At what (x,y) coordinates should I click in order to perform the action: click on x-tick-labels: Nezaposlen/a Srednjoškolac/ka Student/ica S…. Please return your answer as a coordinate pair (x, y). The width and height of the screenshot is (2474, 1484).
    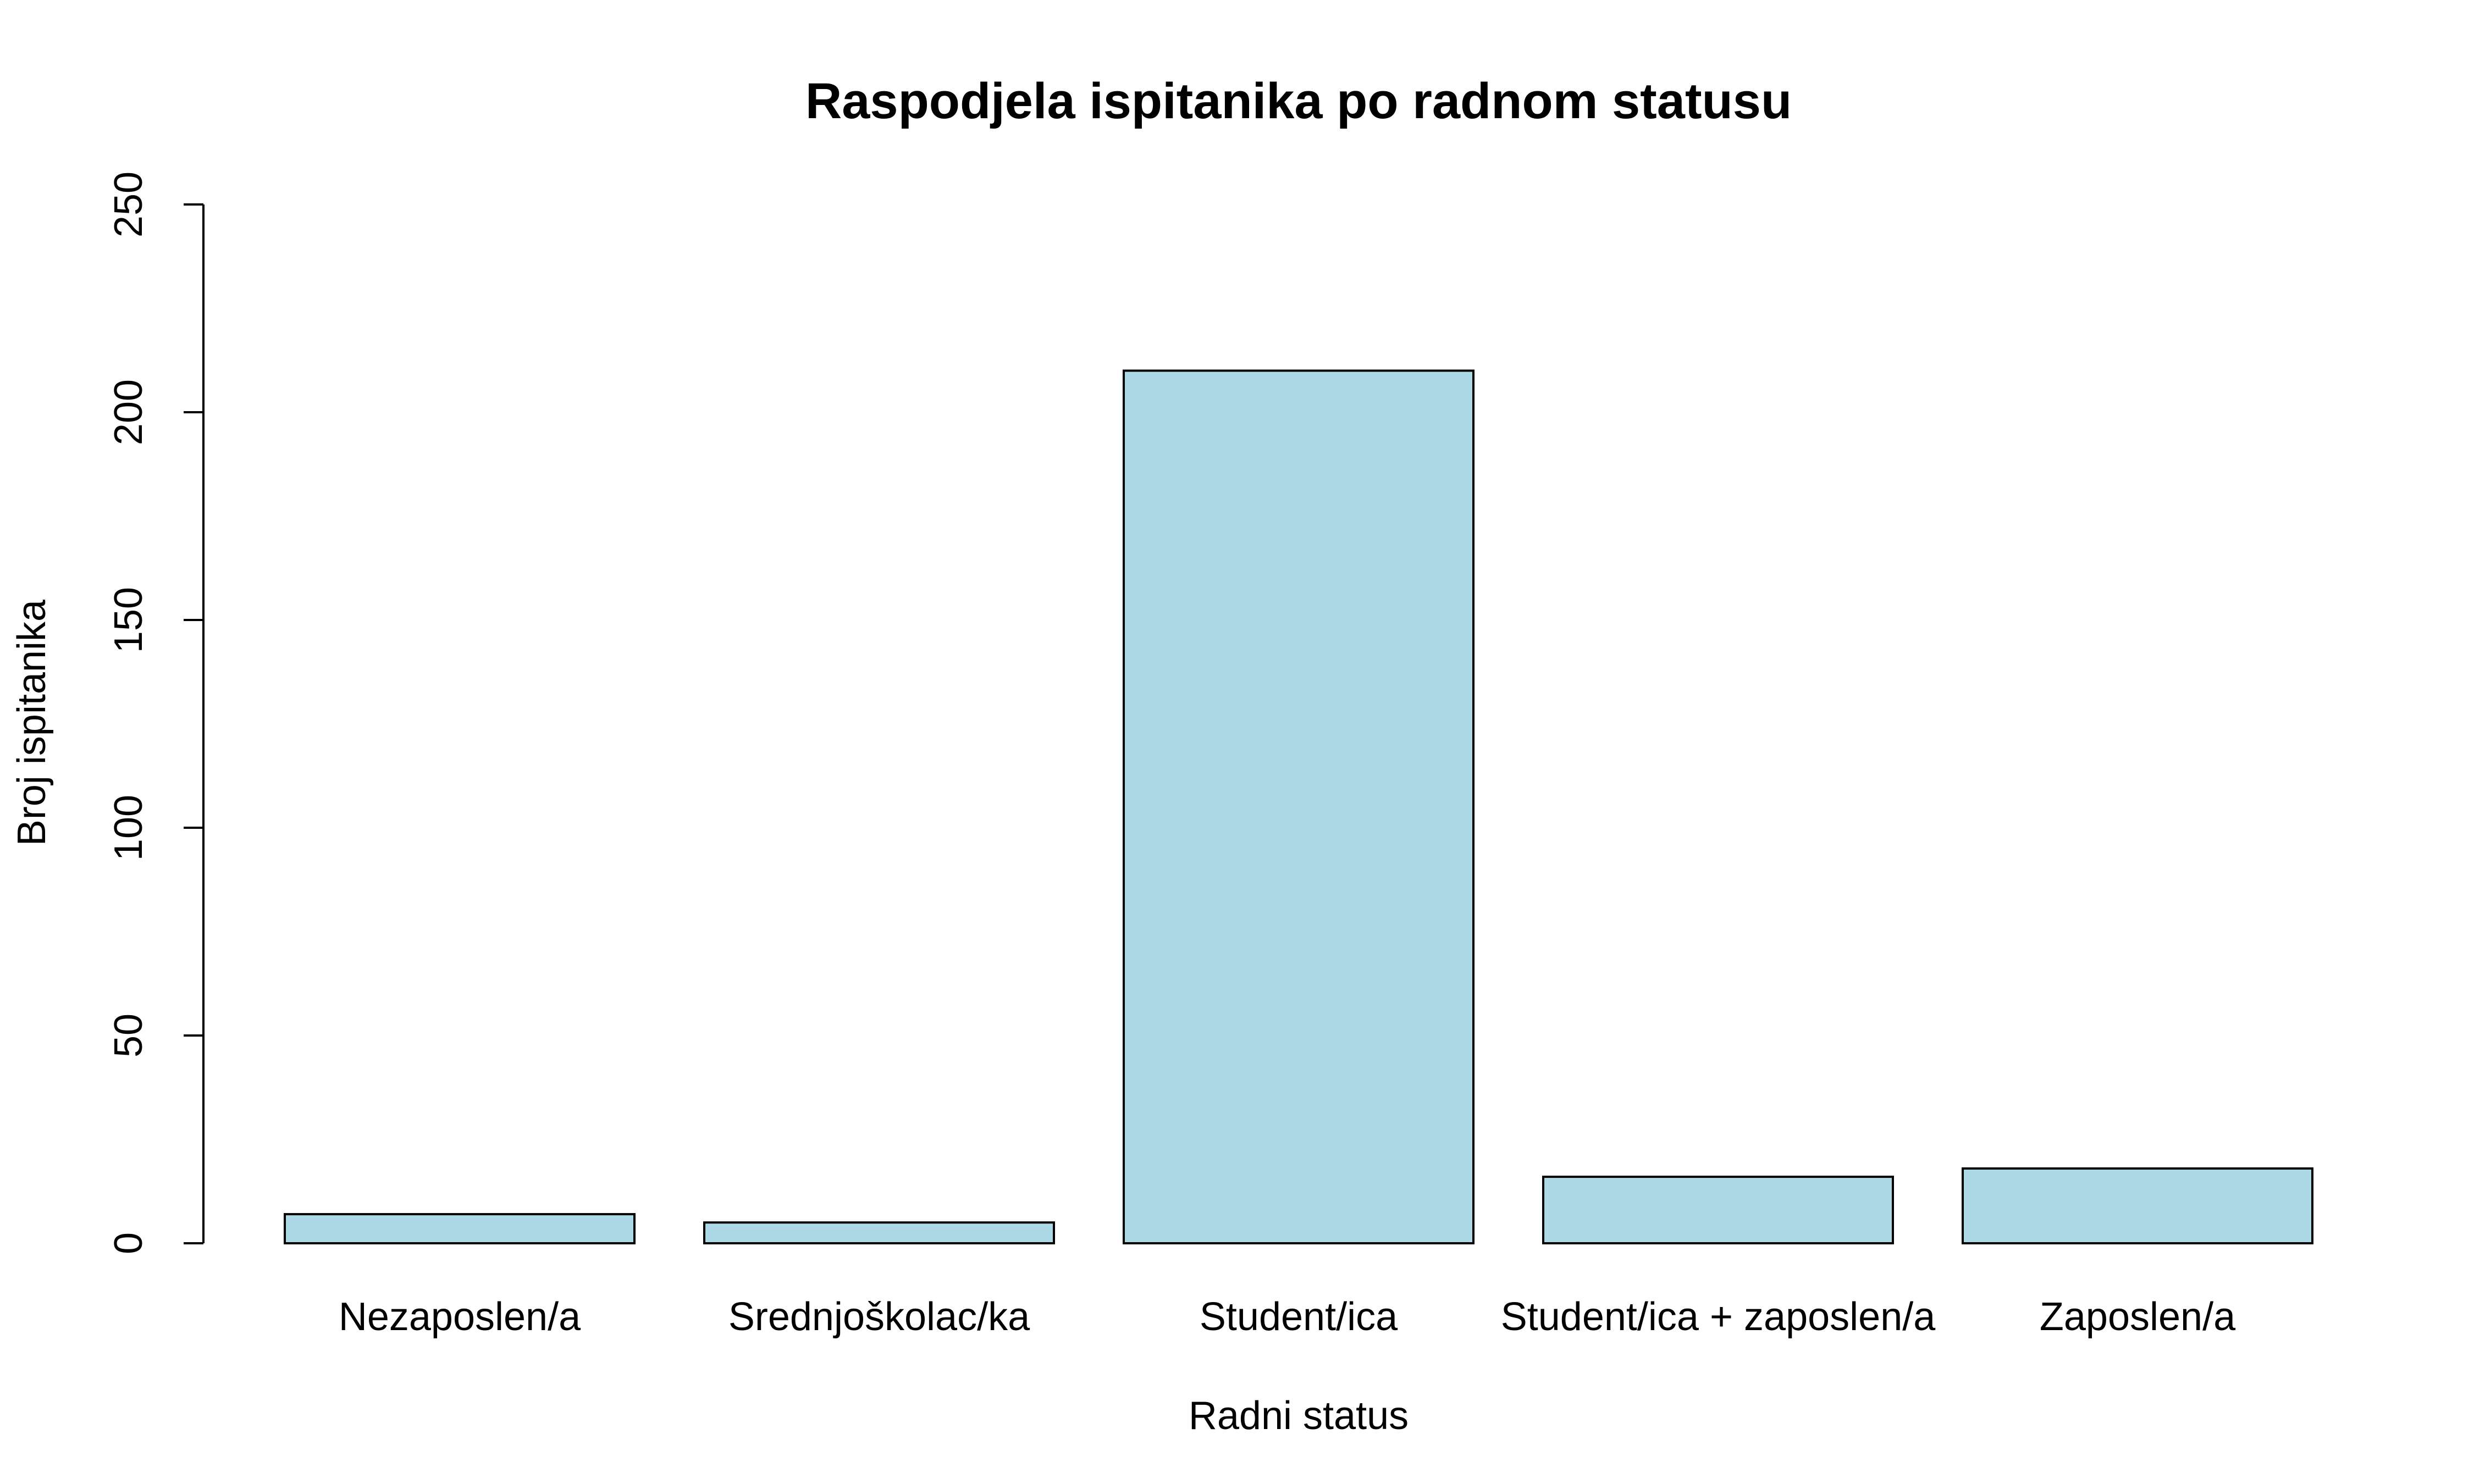
    Looking at the image, I should click on (1288, 1317).